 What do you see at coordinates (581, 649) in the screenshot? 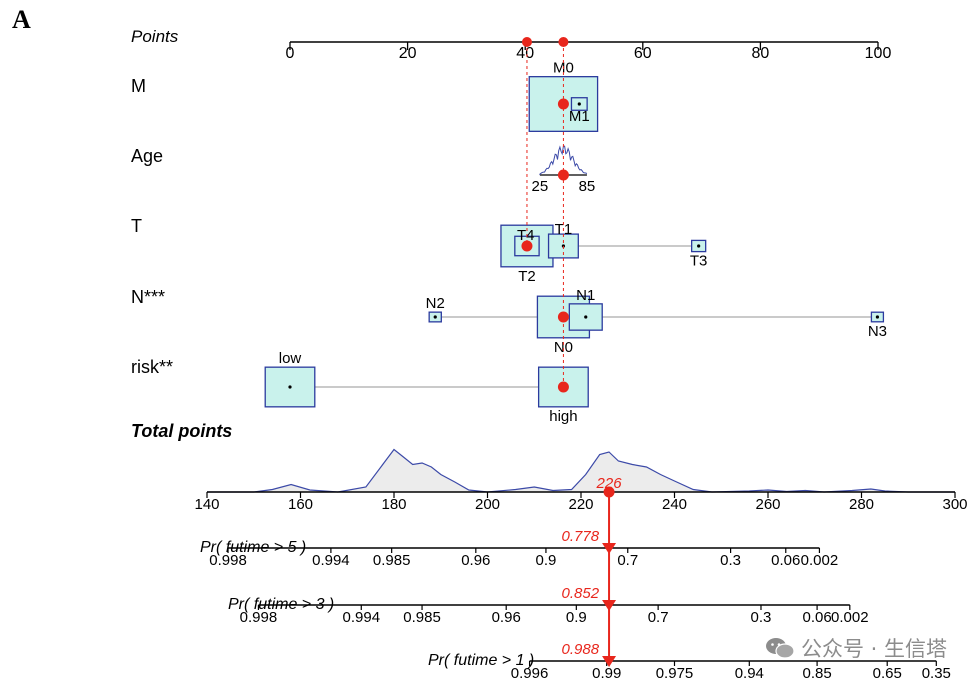
I see `predicted-probability: 0.988` at bounding box center [581, 649].